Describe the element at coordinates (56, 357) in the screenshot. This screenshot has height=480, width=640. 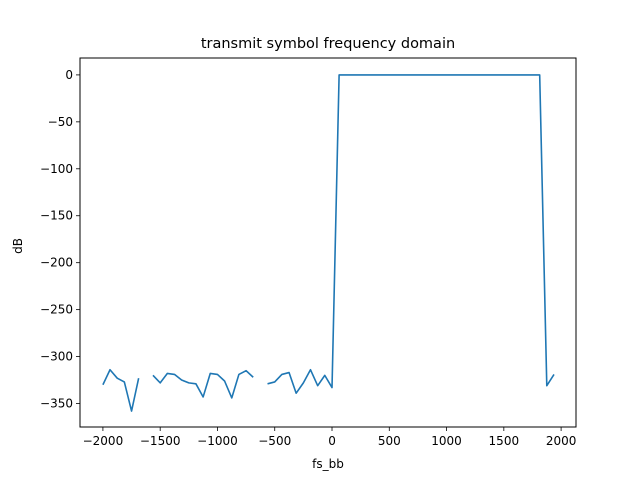
I see `y-tick-label: −300` at that location.